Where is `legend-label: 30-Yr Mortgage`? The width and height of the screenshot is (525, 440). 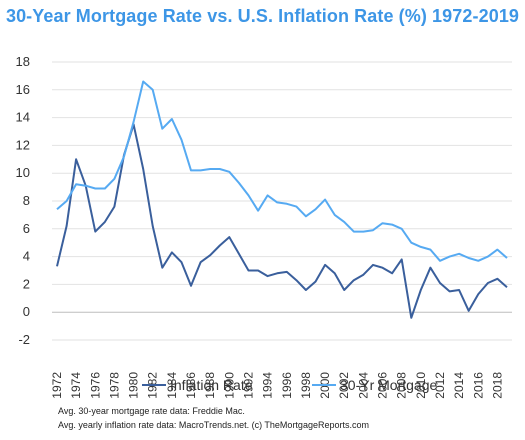
legend-label: 30-Yr Mortgage is located at coordinates (388, 385).